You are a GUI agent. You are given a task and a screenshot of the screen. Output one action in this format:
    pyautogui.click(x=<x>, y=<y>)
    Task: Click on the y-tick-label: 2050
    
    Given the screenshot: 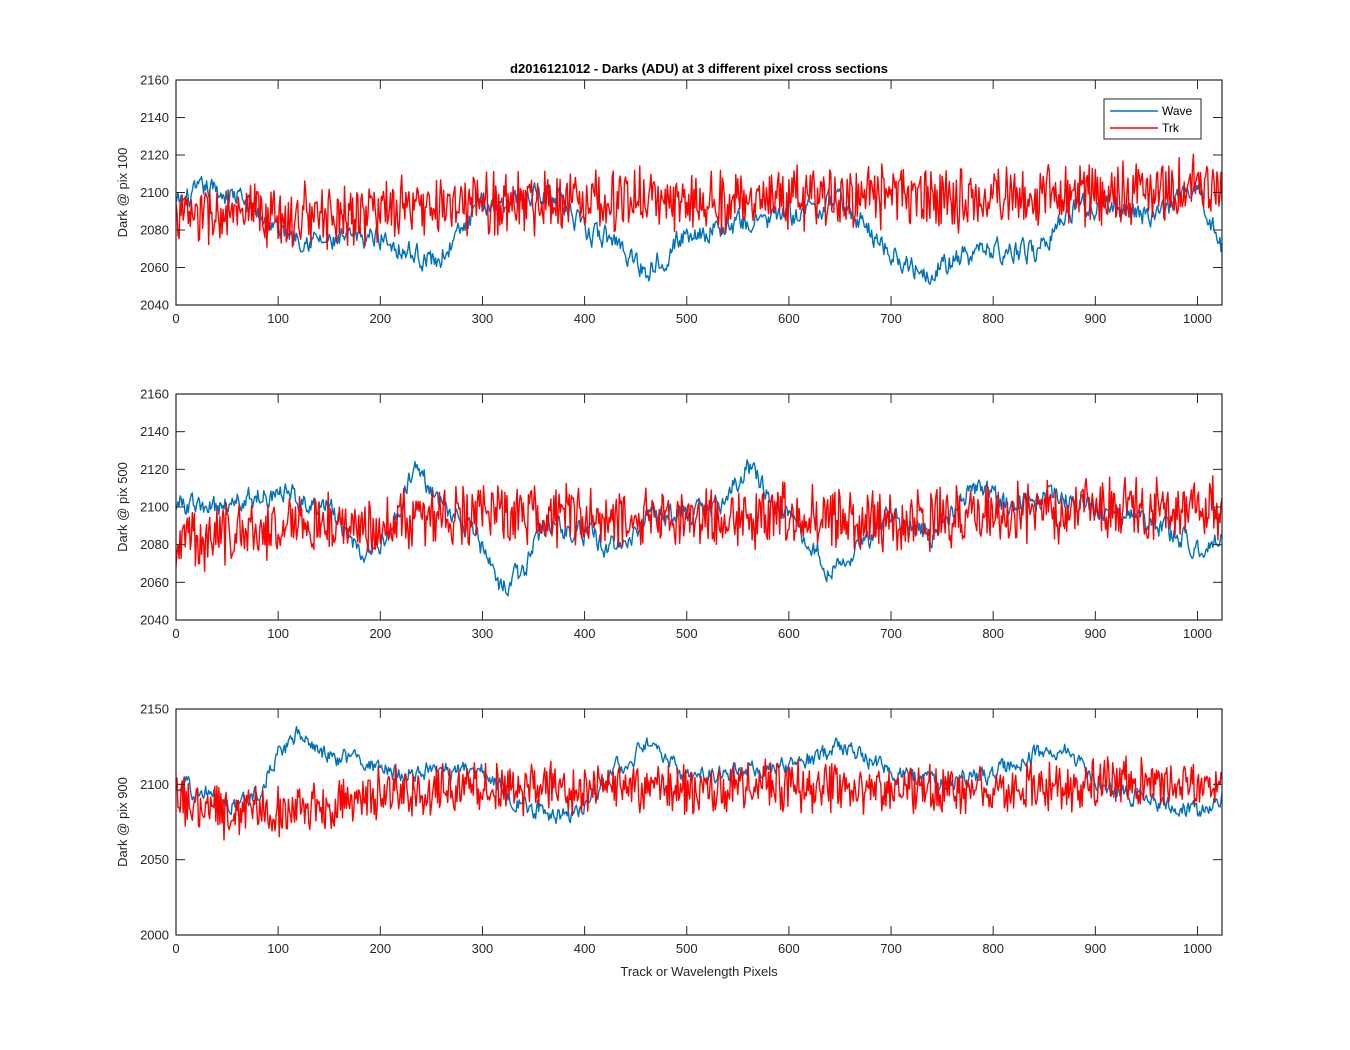 What is the action you would take?
    pyautogui.click(x=154, y=859)
    